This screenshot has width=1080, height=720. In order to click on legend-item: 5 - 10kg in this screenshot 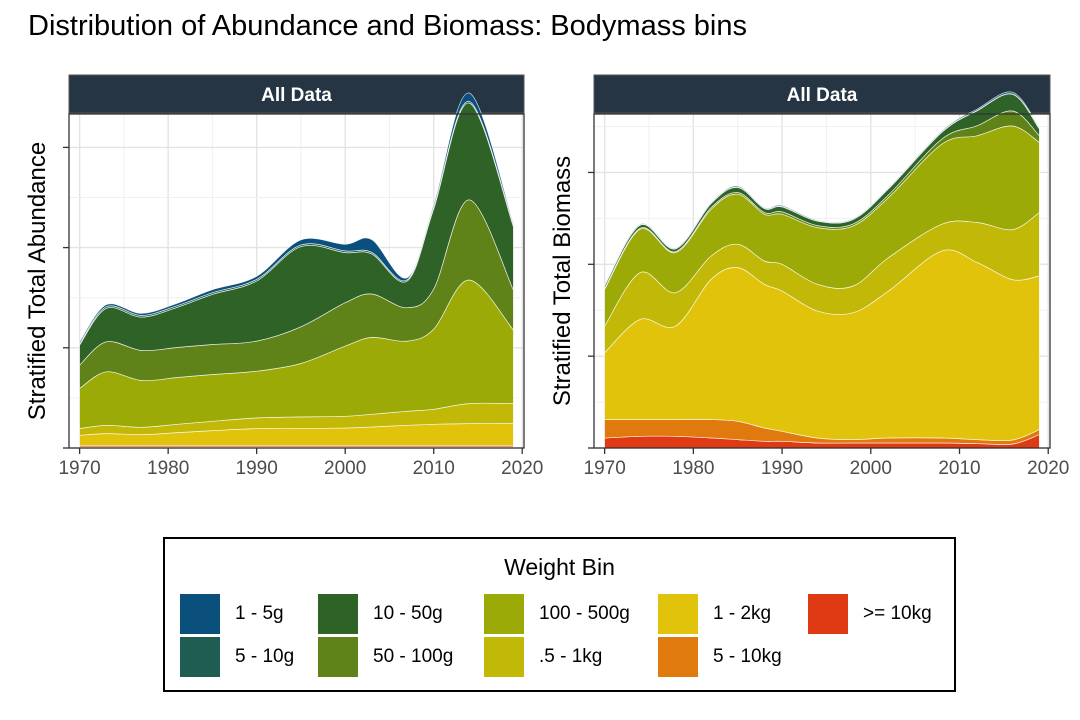, I will do `click(719, 657)`.